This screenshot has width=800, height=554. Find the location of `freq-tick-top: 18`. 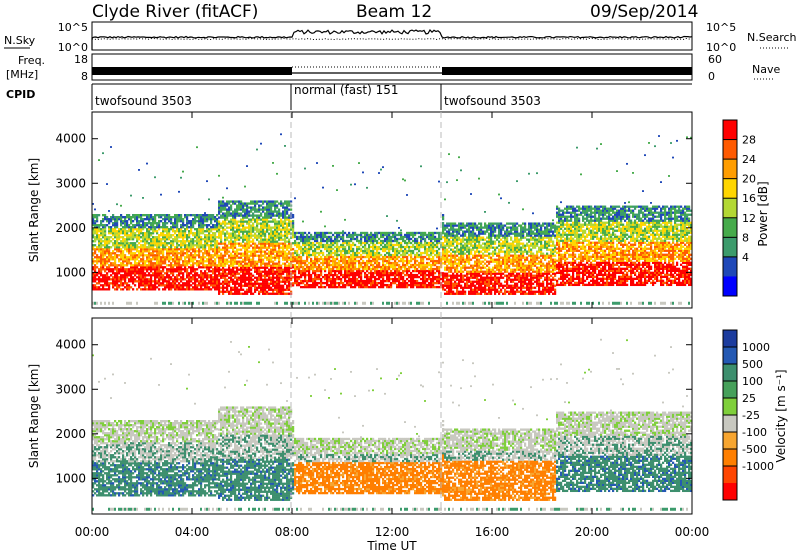

freq-tick-top: 18 is located at coordinates (81, 59).